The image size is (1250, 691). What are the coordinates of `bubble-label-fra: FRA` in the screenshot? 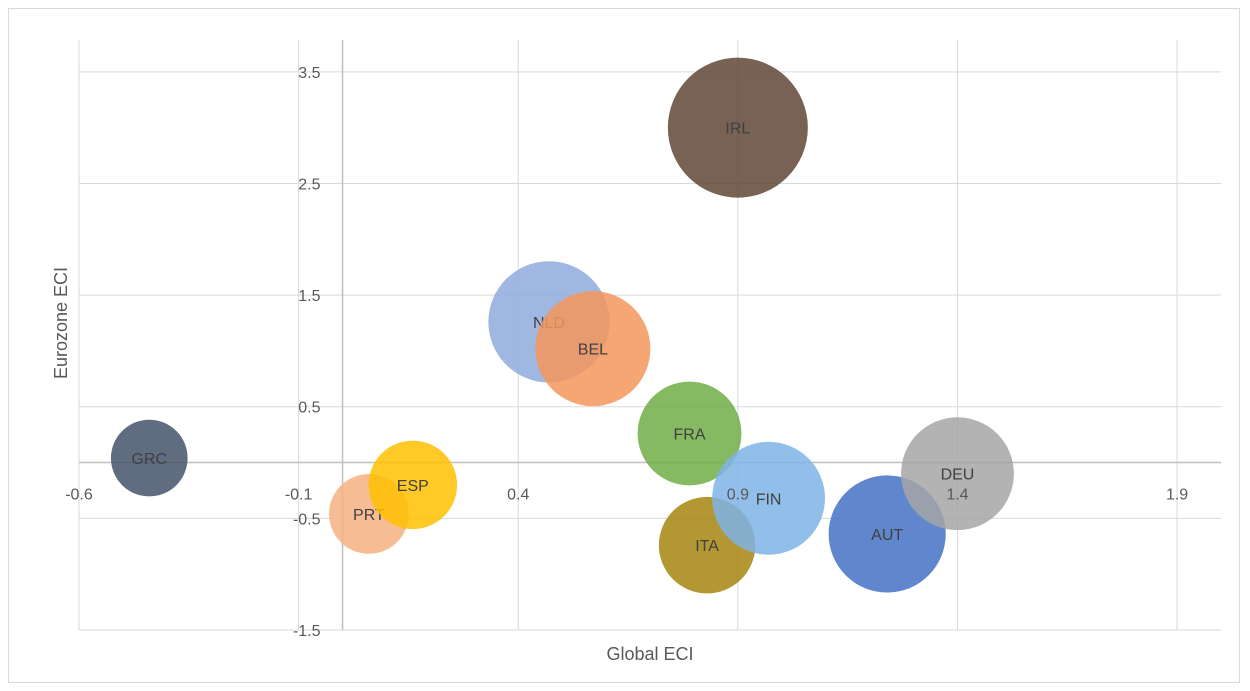 It's located at (690, 435).